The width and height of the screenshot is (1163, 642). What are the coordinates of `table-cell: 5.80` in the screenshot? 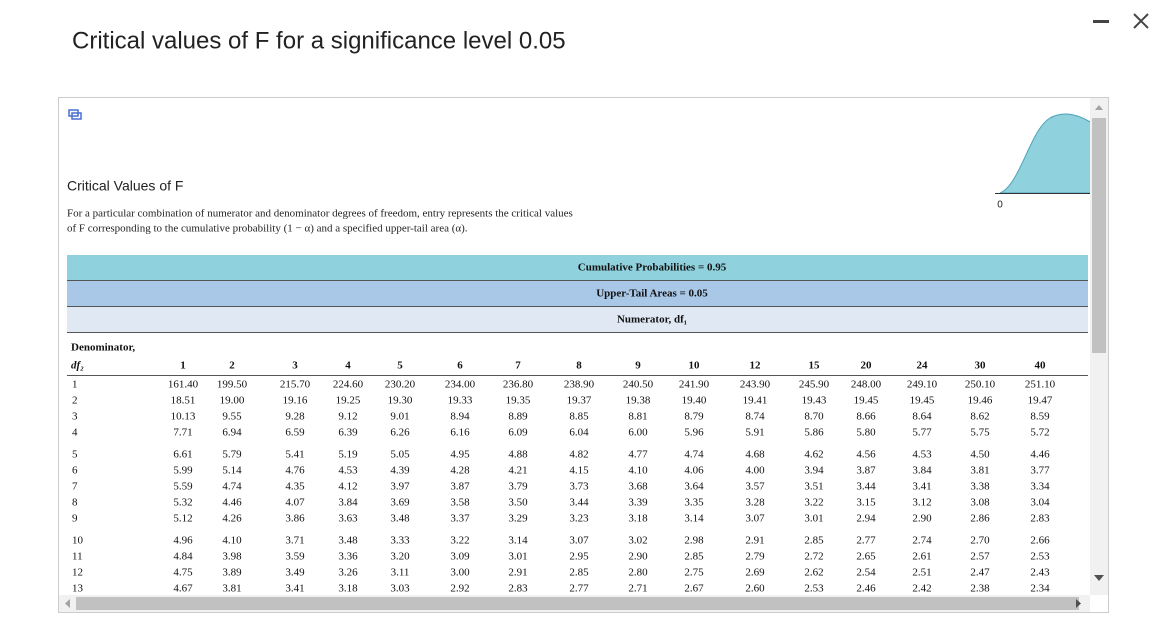 It's located at (866, 433).